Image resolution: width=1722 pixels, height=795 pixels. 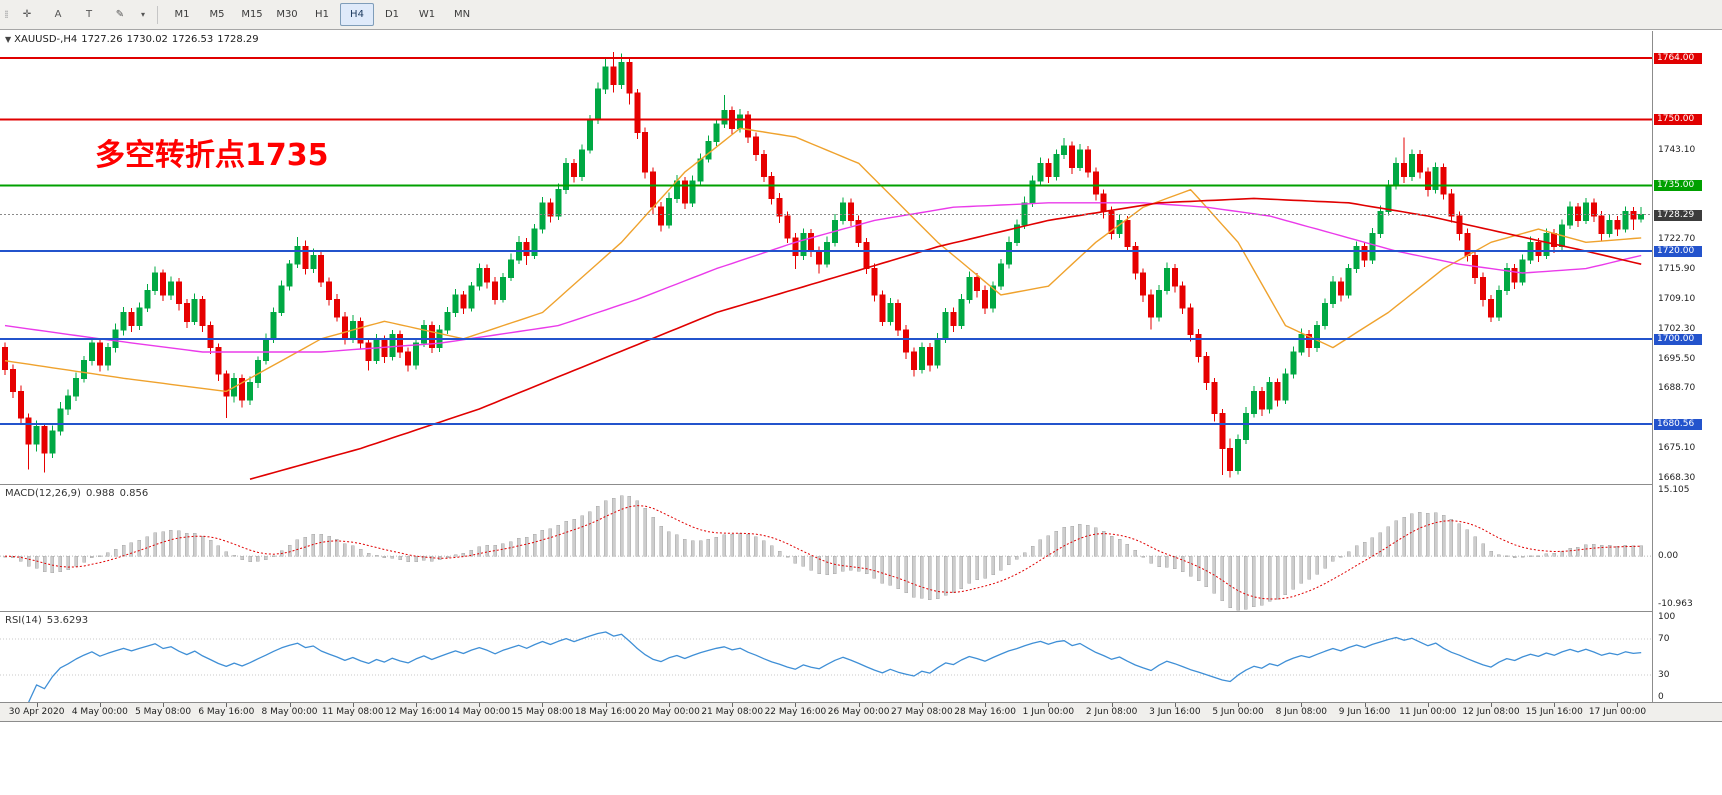 What do you see at coordinates (217, 14) in the screenshot?
I see `timeframe-m5-button: M5` at bounding box center [217, 14].